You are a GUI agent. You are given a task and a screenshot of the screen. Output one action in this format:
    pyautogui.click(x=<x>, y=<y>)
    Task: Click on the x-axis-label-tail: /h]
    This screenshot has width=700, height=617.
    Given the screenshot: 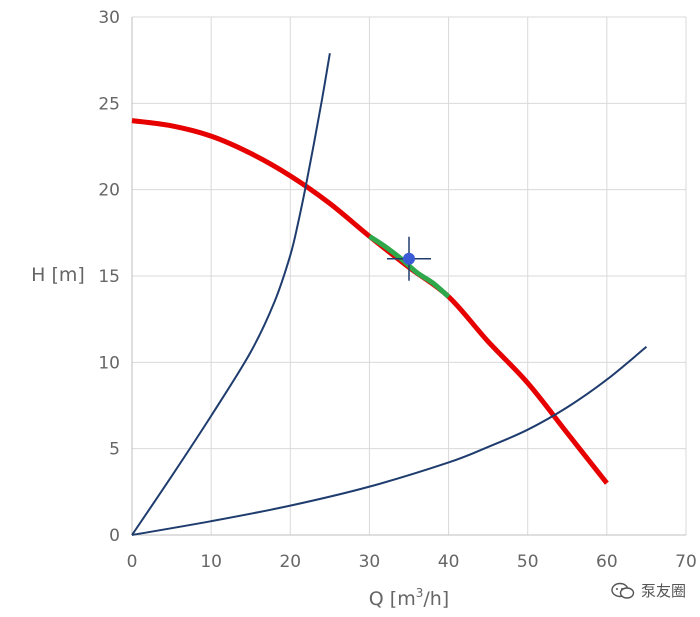 What is the action you would take?
    pyautogui.click(x=436, y=599)
    